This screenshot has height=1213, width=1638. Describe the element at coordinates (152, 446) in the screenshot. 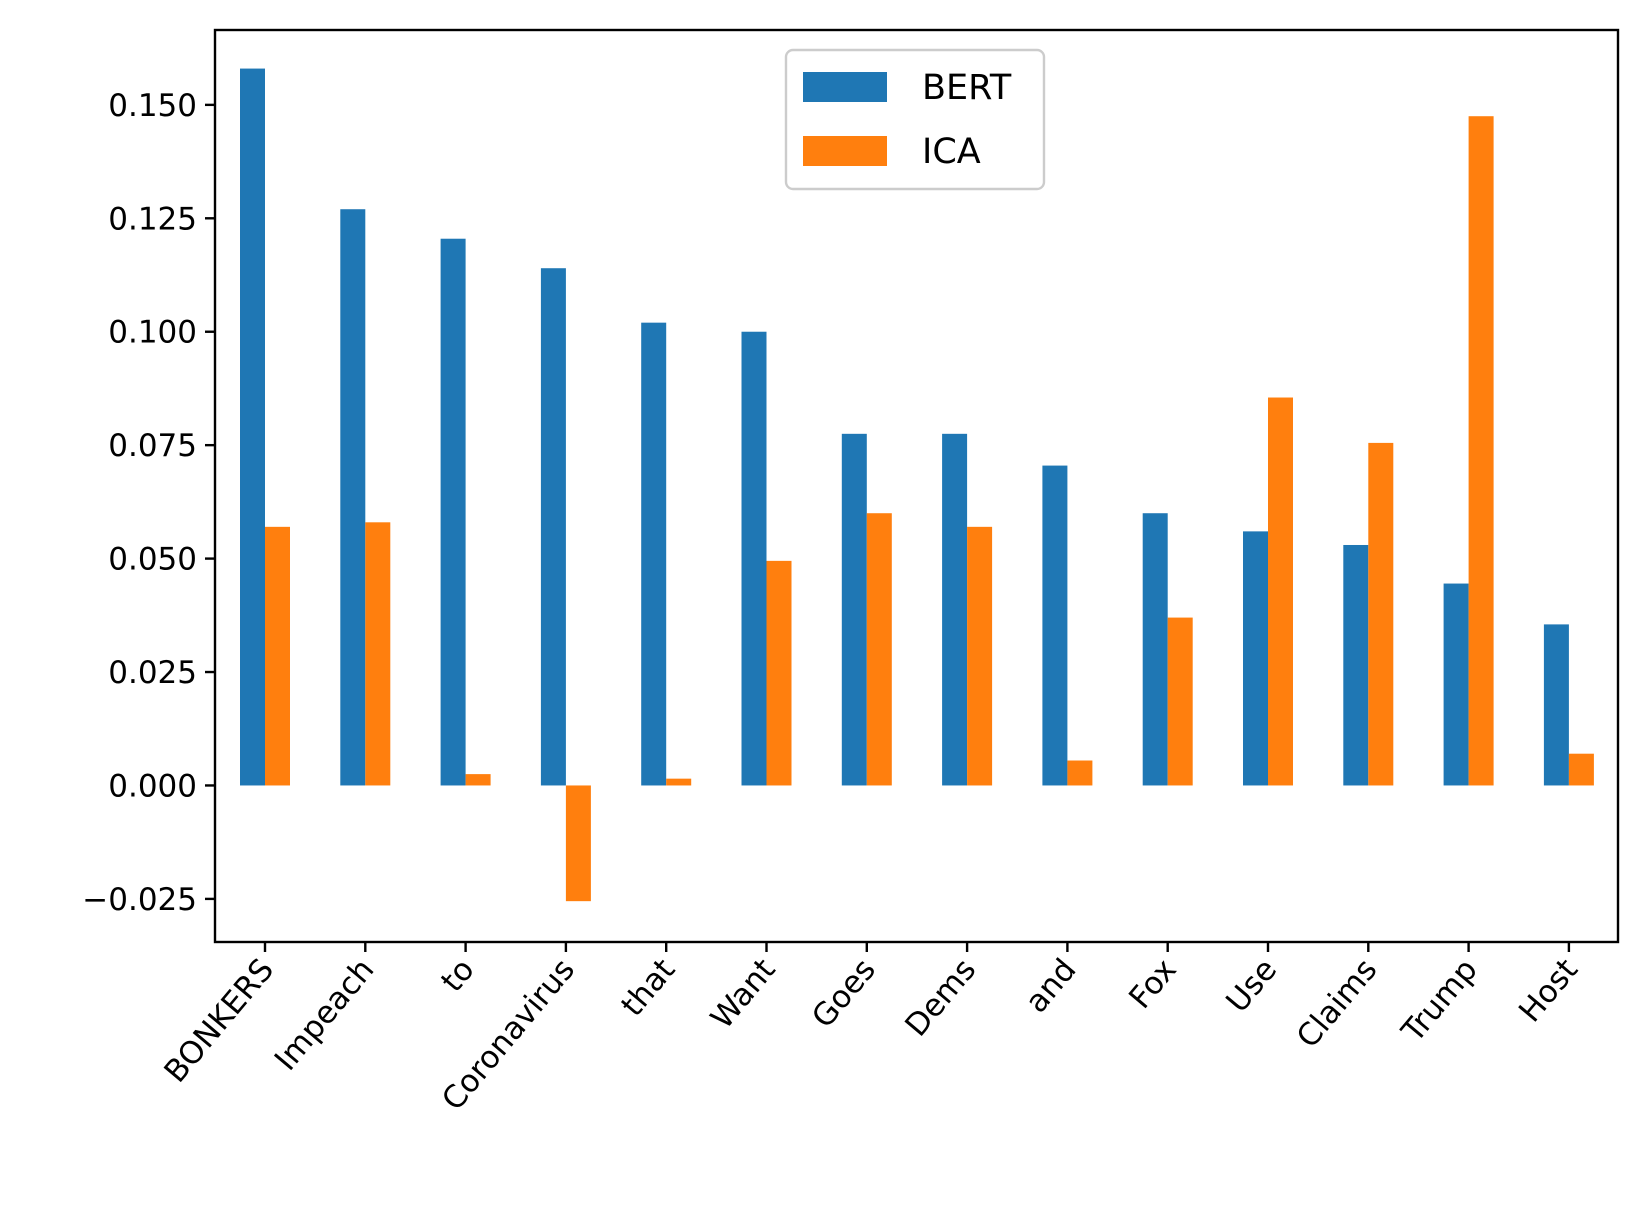

I see `y-tick-label: 0.075` at that location.